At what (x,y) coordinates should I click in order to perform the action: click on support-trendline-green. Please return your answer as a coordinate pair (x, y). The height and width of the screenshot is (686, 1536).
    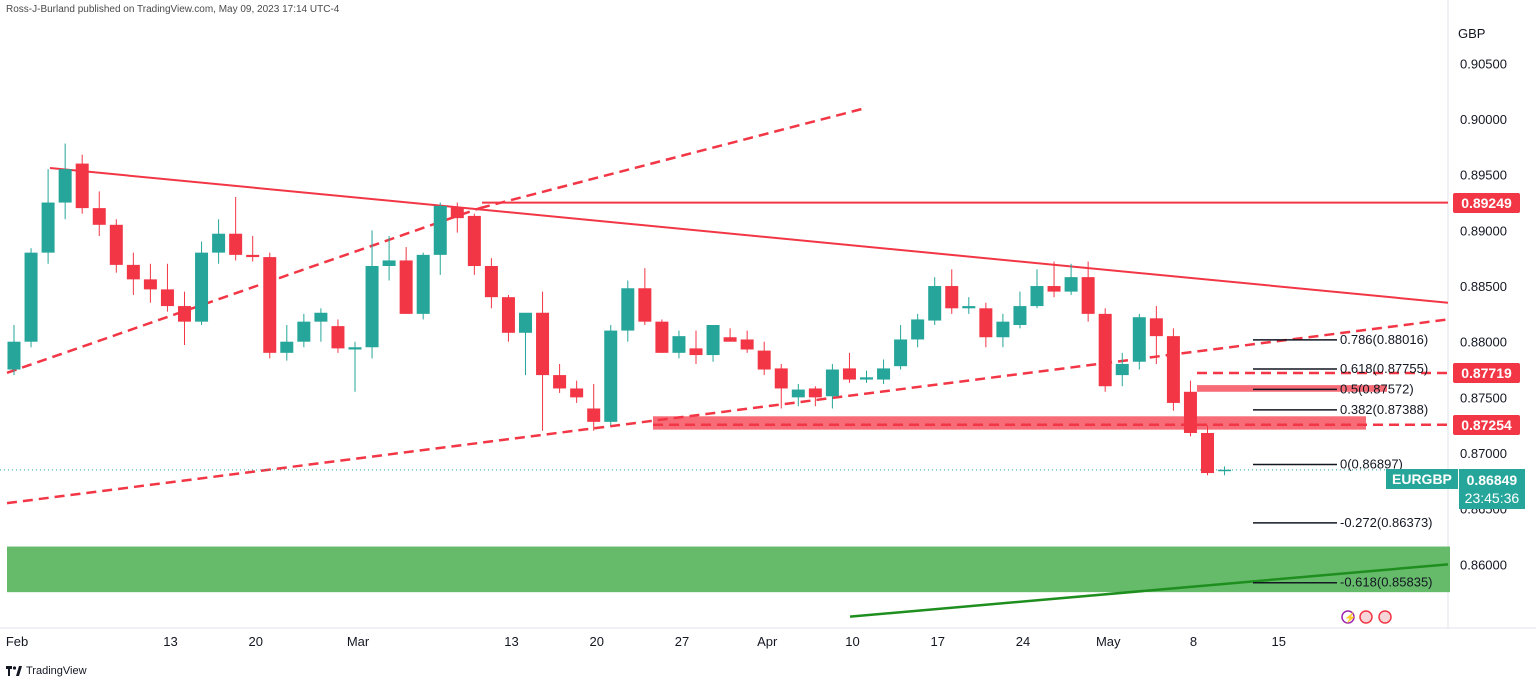
    Looking at the image, I should click on (1149, 590).